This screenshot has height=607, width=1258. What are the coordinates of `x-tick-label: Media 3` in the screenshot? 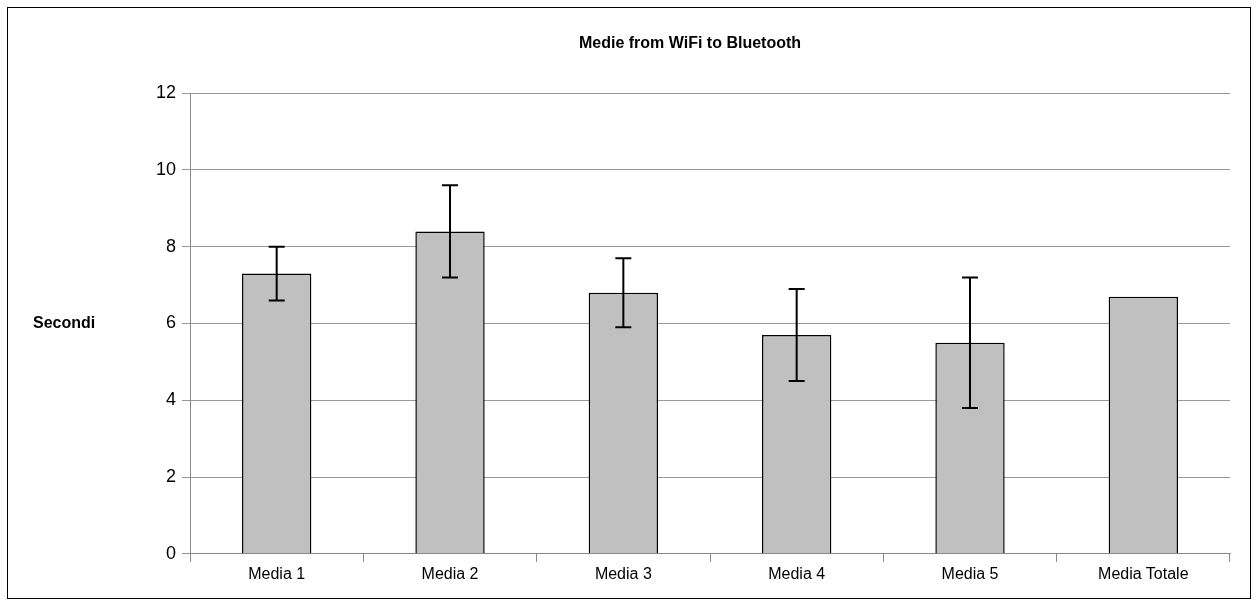 It's located at (623, 573).